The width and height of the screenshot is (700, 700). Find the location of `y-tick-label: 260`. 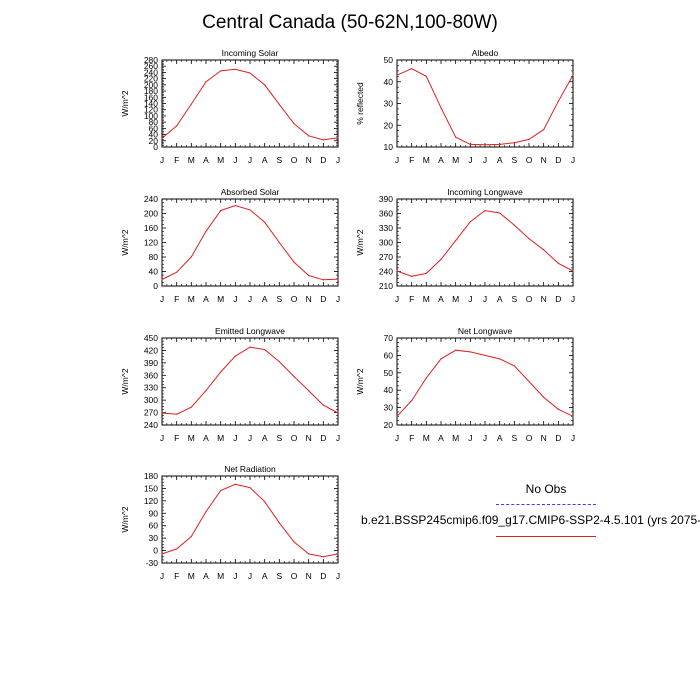

y-tick-label: 260 is located at coordinates (151, 66).